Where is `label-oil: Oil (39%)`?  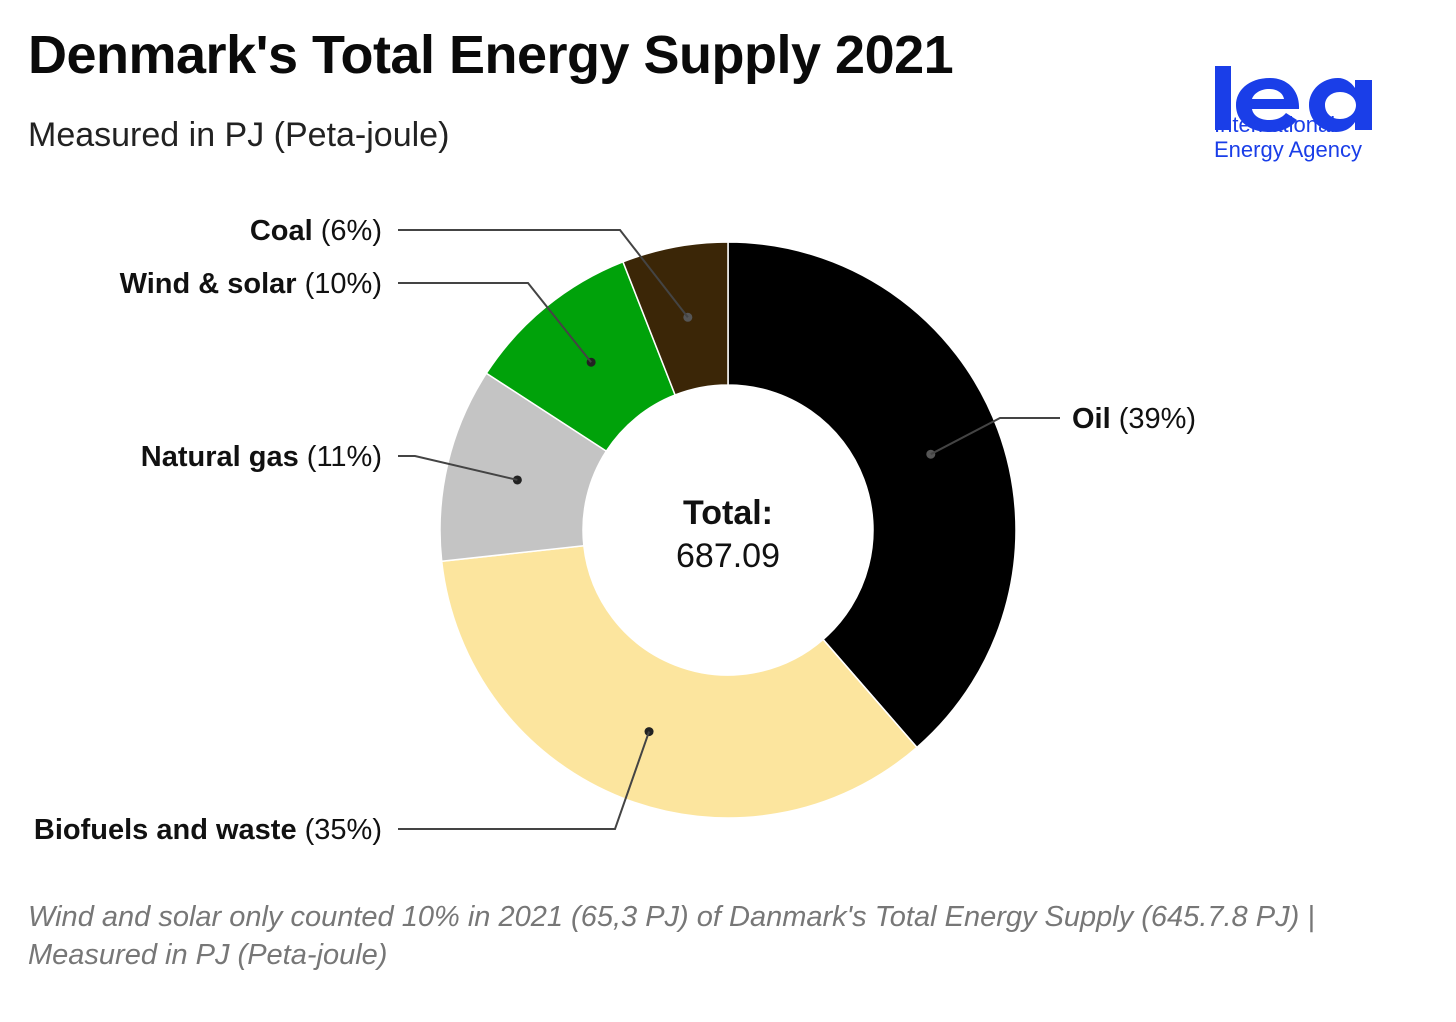 label-oil: Oil (39%) is located at coordinates (1134, 419).